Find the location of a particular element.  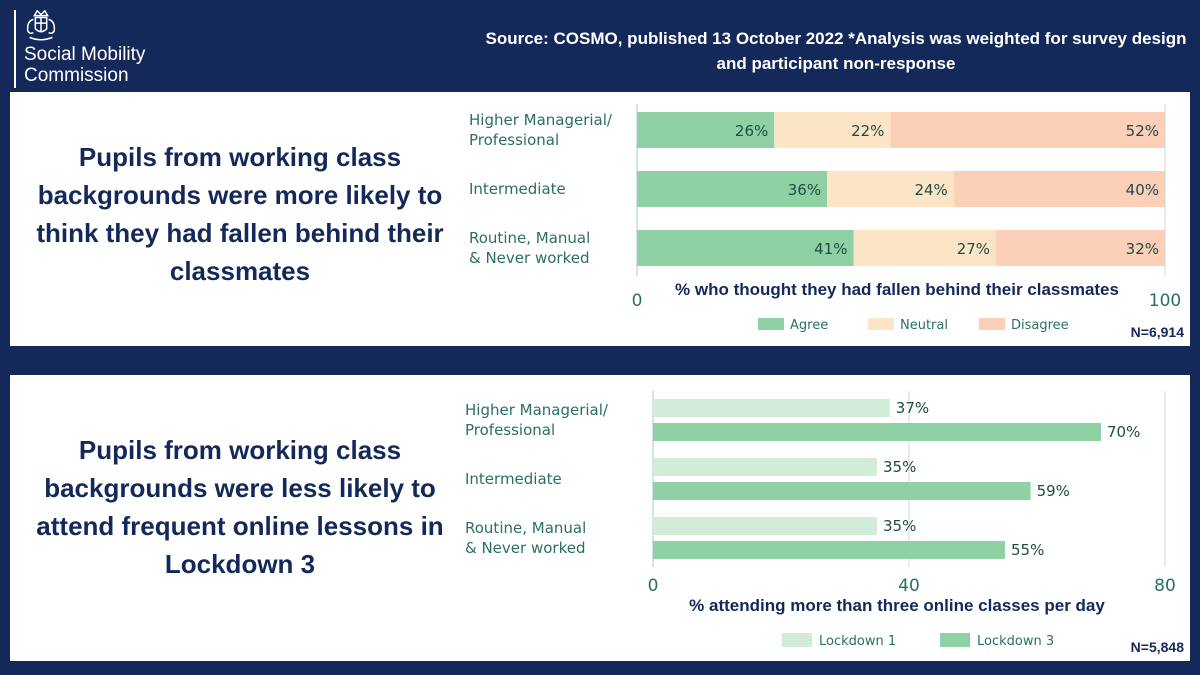

data-label-agree-2: 36% is located at coordinates (804, 190).